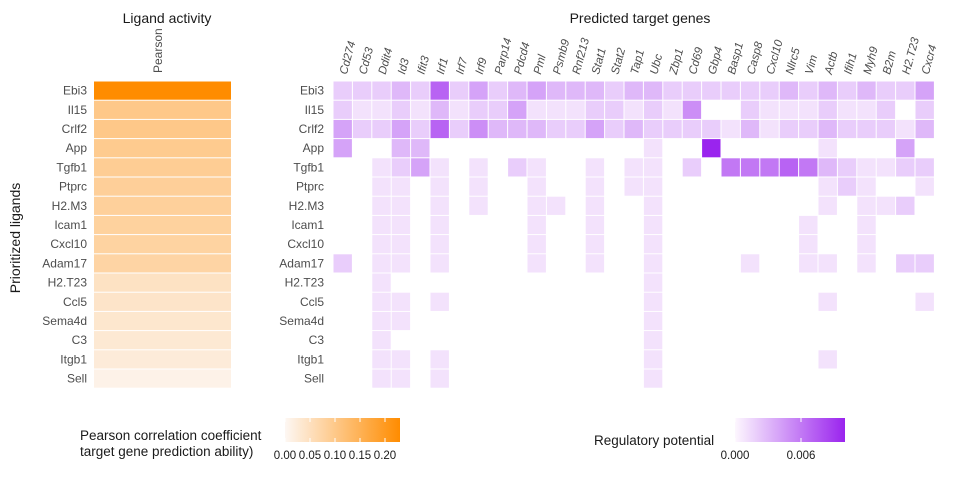 This screenshot has height=480, width=960. What do you see at coordinates (614, 129) in the screenshot?
I see `target-cell-Crlf2-Stat2` at bounding box center [614, 129].